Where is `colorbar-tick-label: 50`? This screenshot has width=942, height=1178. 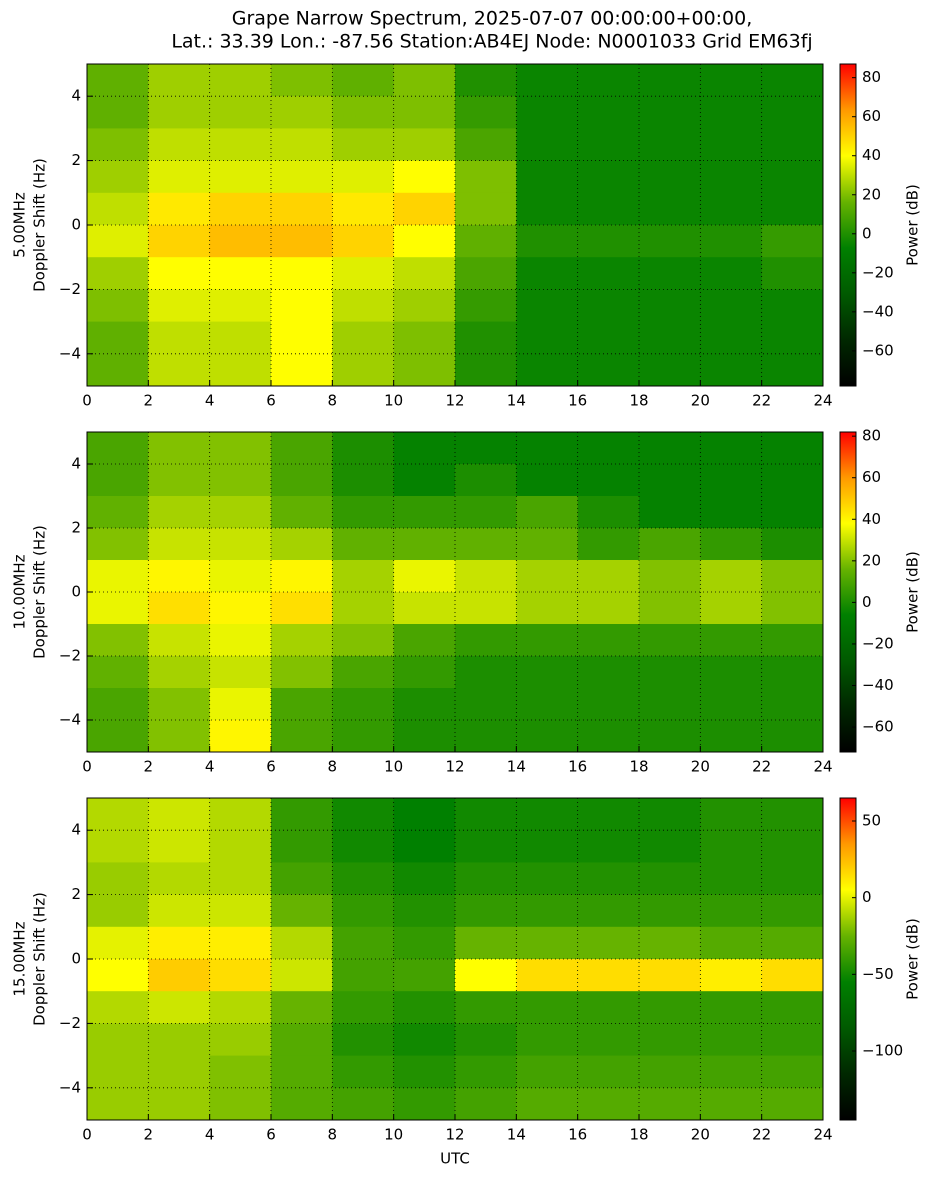
colorbar-tick-label: 50 is located at coordinates (871, 821).